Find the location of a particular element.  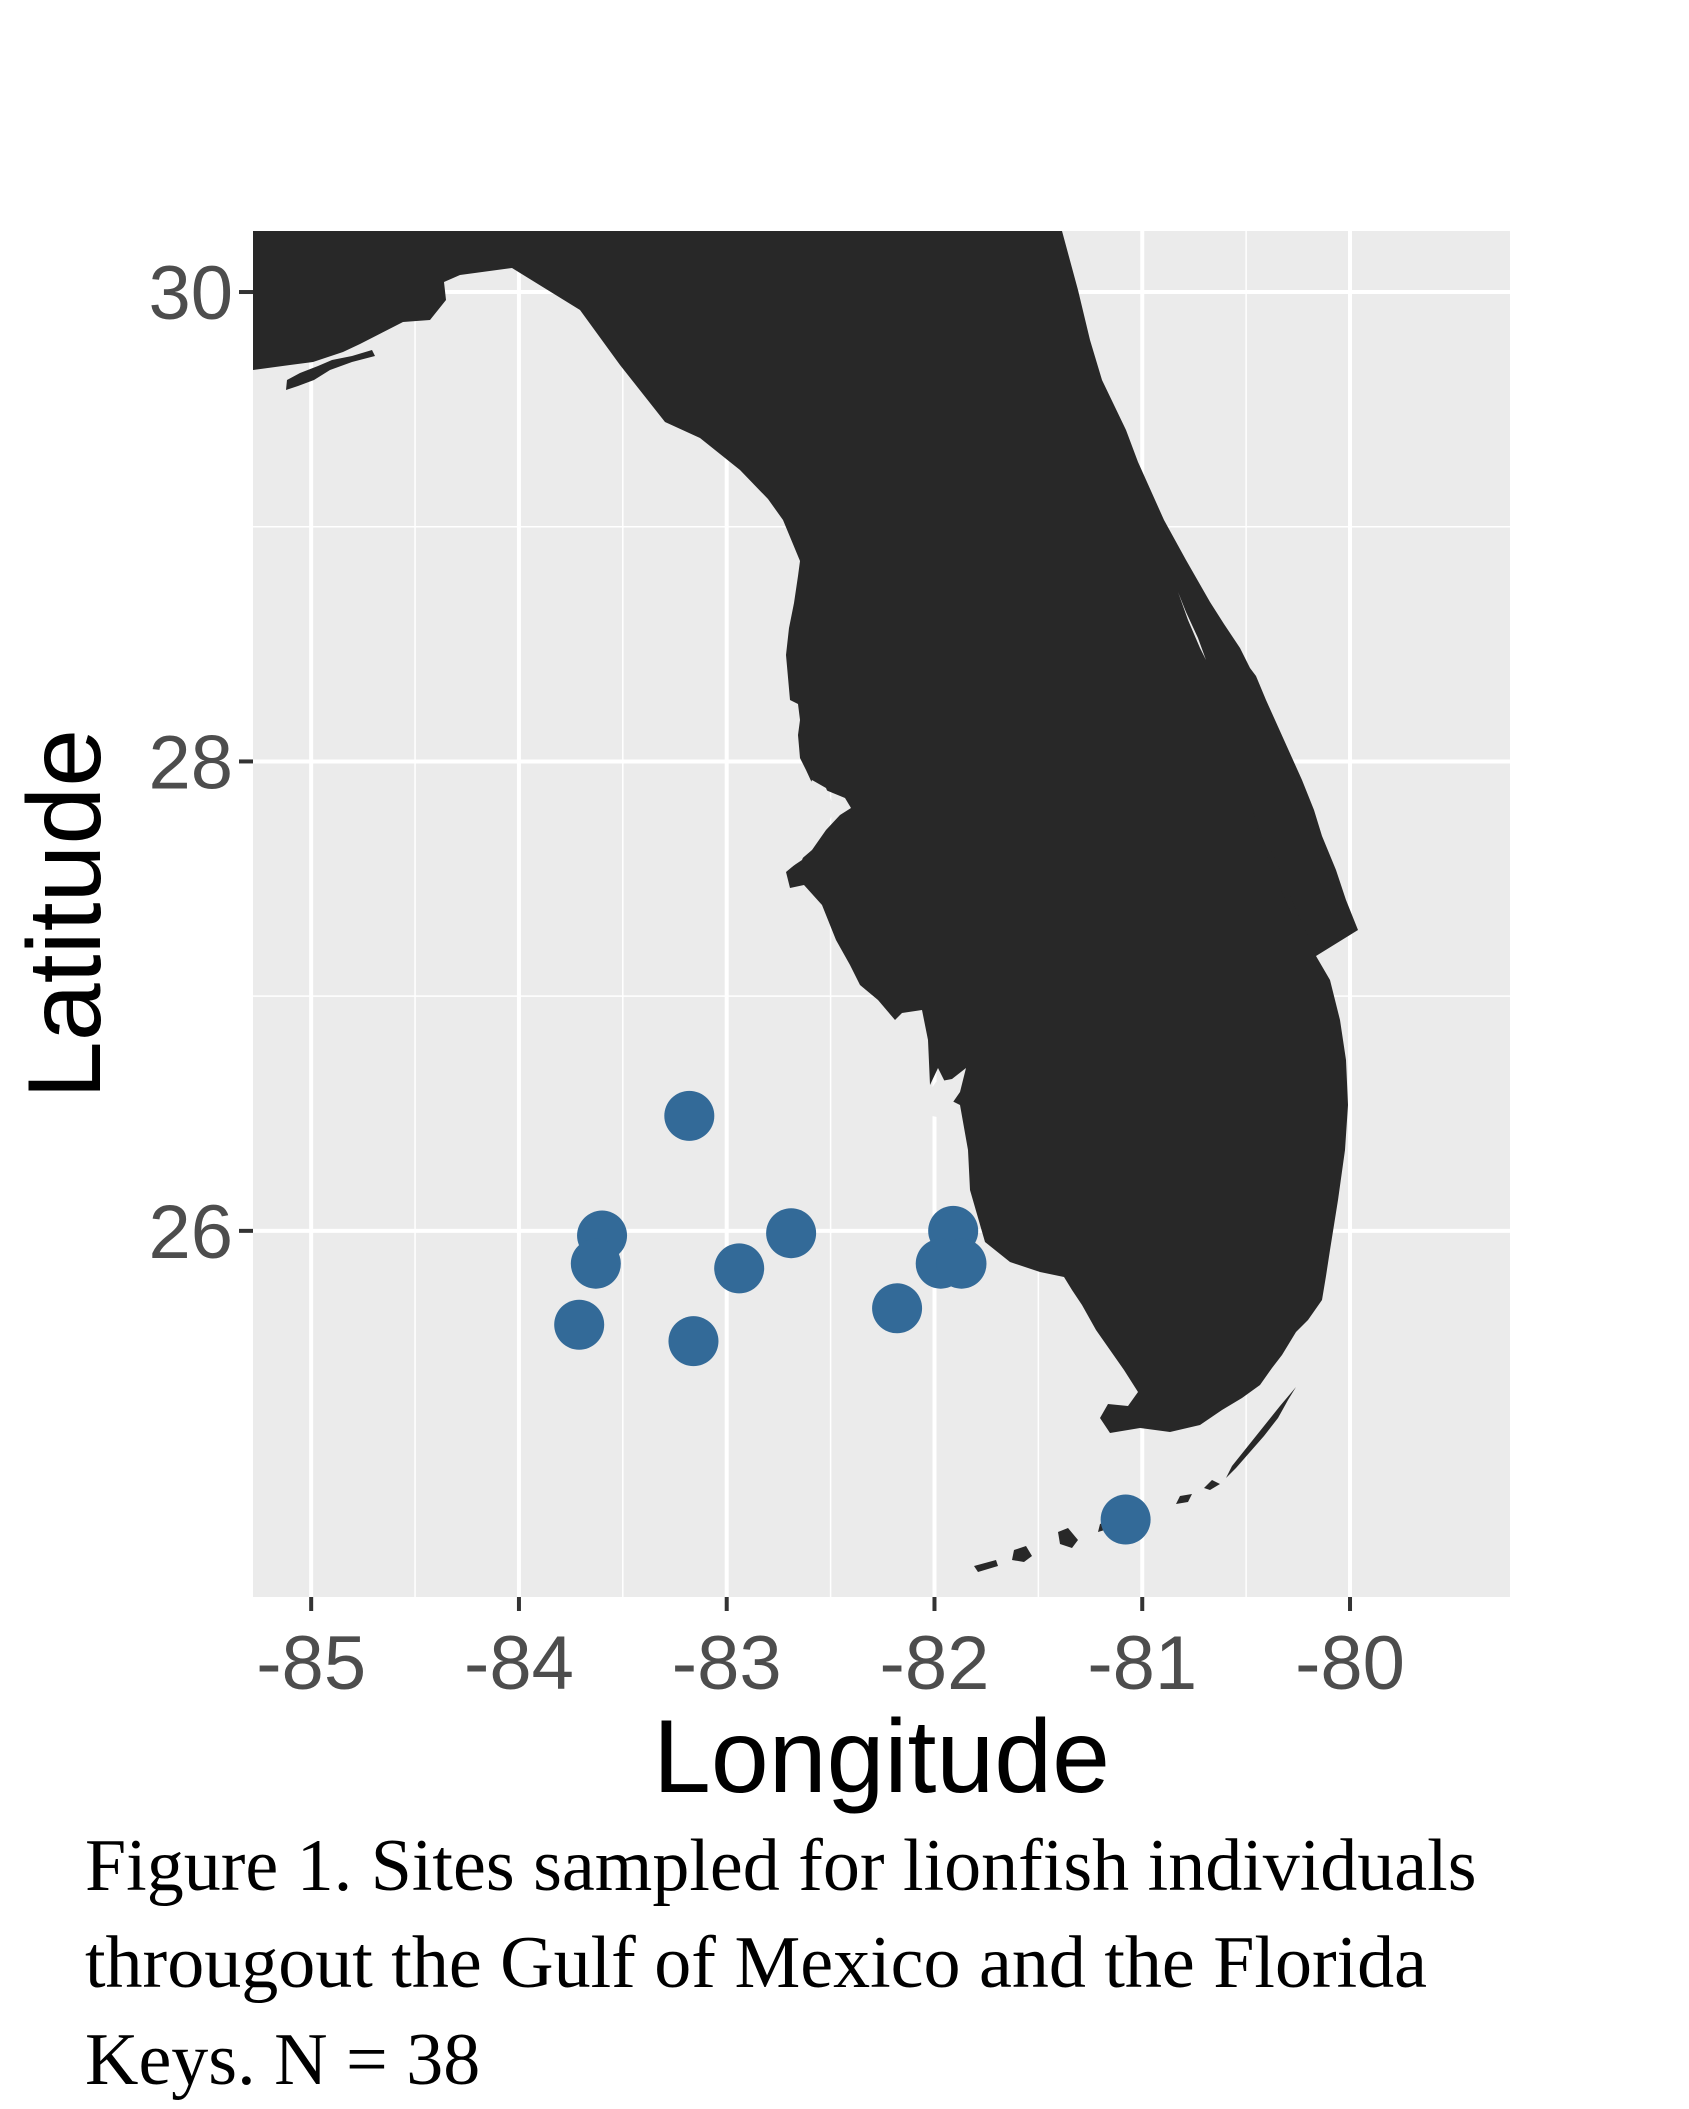

x-tick-label: -80 is located at coordinates (1350, 1663).